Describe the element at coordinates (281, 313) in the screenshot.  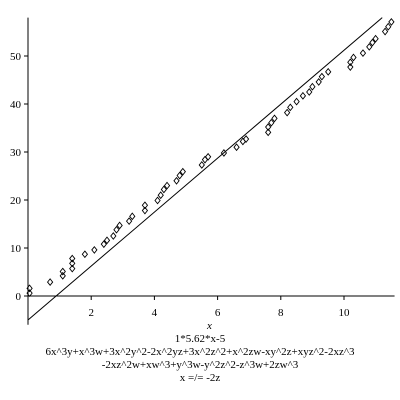
I see `x-tick-label: 8` at that location.